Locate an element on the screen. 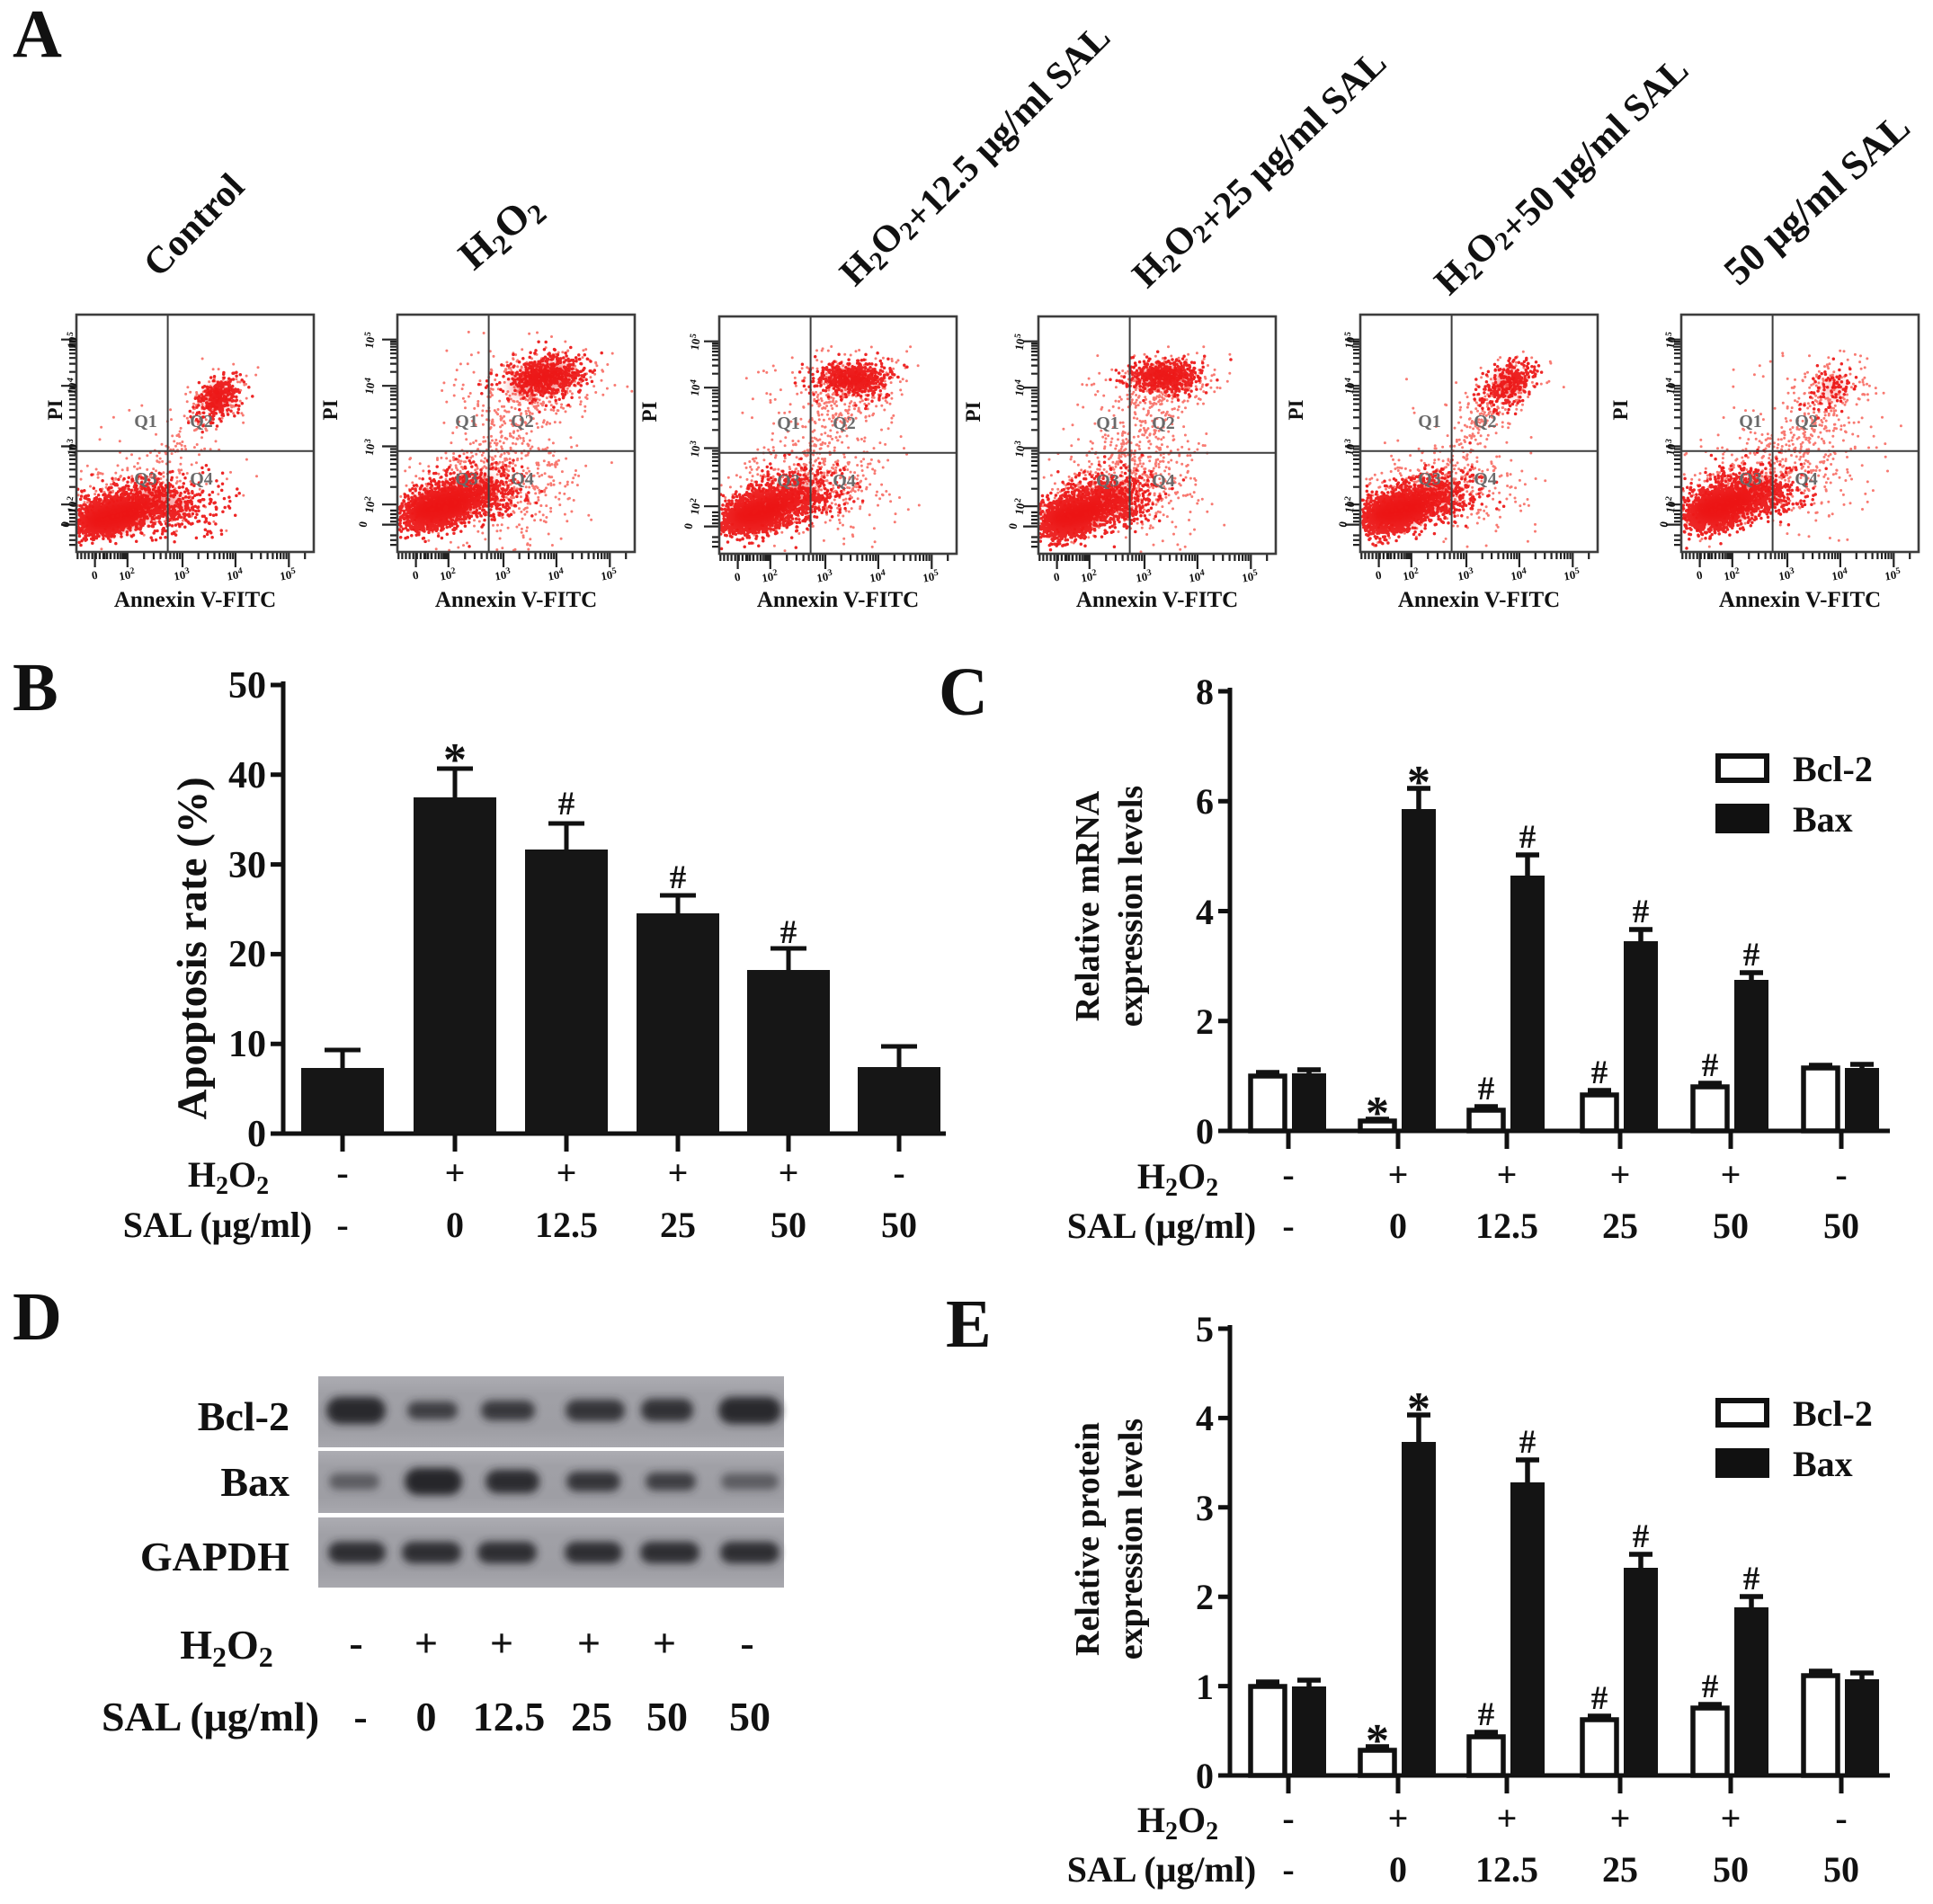  svg-text: PI is located at coordinates (649, 411).